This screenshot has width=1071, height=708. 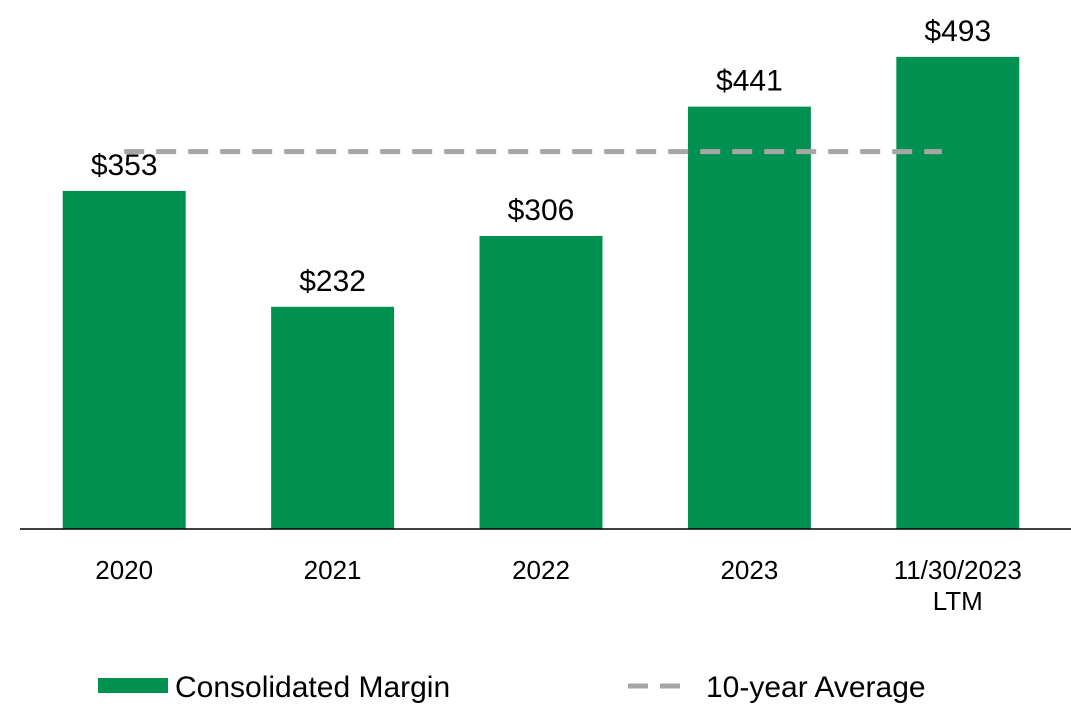 What do you see at coordinates (124, 570) in the screenshot?
I see `x-tick-label: 2020` at bounding box center [124, 570].